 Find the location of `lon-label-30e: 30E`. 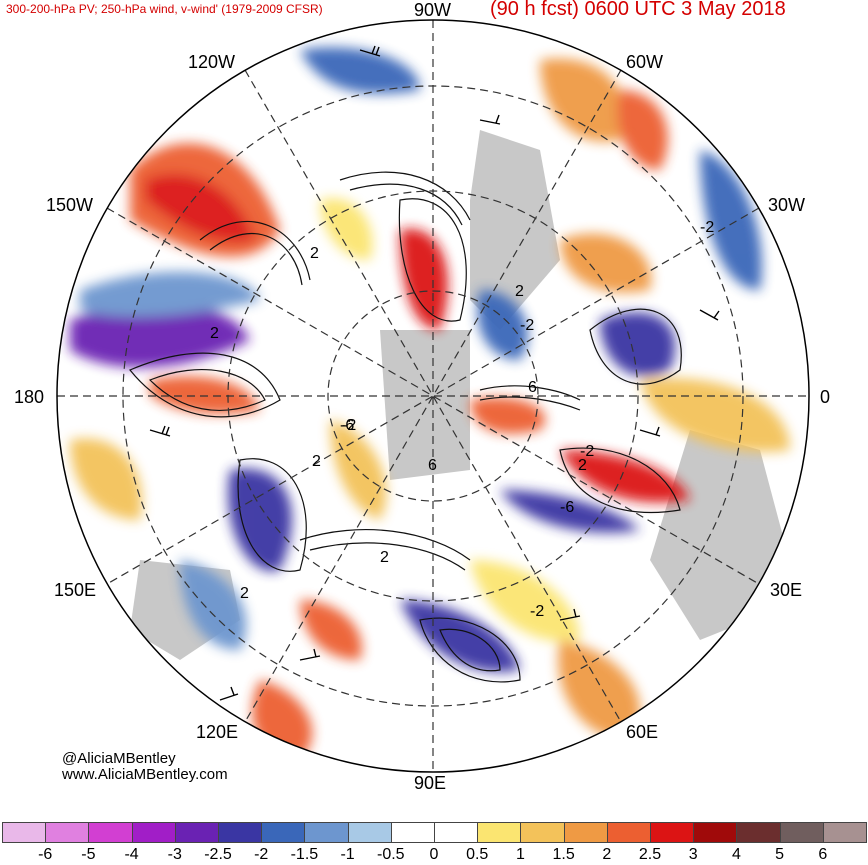

lon-label-30e: 30E is located at coordinates (786, 590).